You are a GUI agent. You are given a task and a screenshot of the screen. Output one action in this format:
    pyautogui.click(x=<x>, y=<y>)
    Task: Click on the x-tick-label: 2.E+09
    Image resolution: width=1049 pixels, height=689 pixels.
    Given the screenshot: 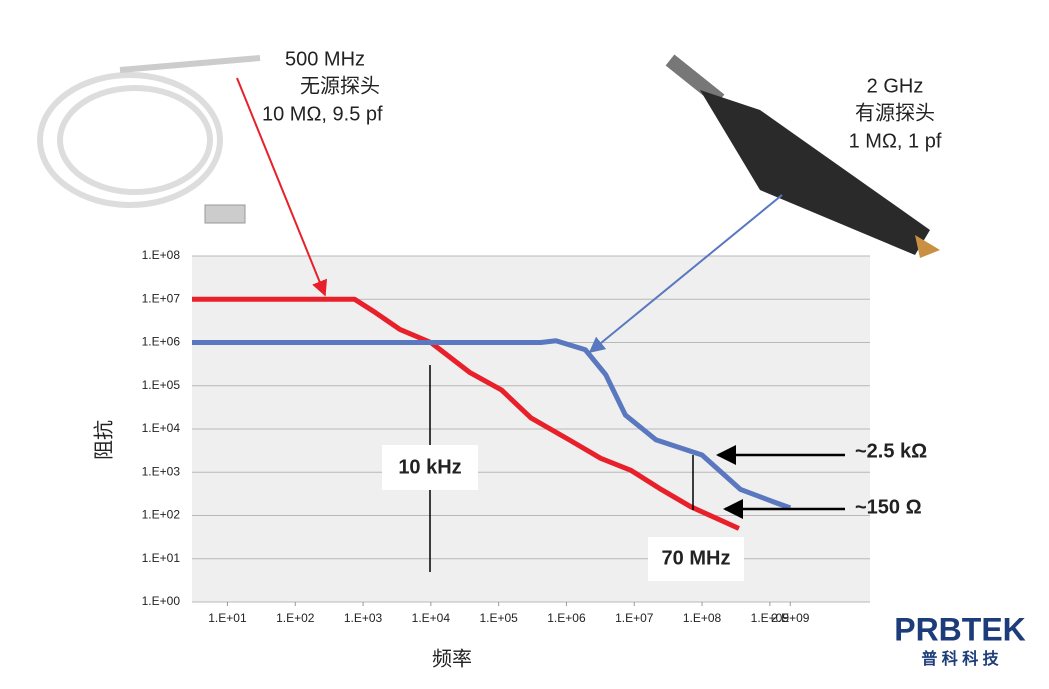 What is the action you would take?
    pyautogui.click(x=790, y=618)
    